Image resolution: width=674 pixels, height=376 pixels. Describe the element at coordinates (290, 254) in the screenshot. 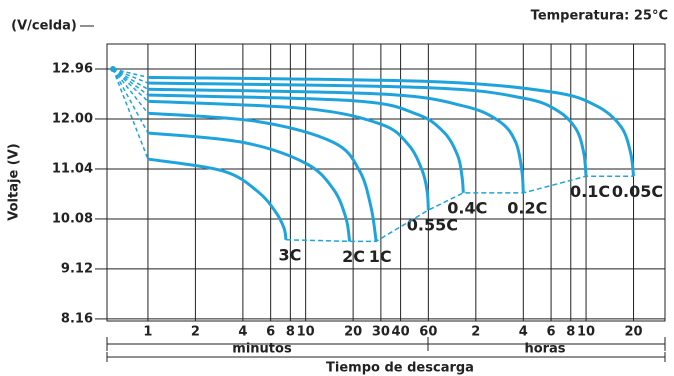

I see `curve-label: 3C` at that location.